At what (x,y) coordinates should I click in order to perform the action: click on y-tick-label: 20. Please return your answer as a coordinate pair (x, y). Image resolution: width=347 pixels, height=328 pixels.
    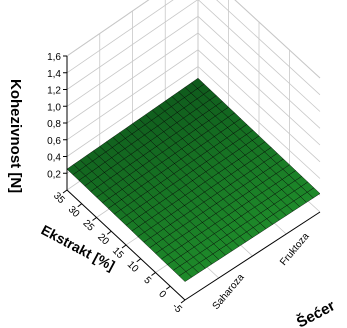
    Looking at the image, I should click on (103, 240).